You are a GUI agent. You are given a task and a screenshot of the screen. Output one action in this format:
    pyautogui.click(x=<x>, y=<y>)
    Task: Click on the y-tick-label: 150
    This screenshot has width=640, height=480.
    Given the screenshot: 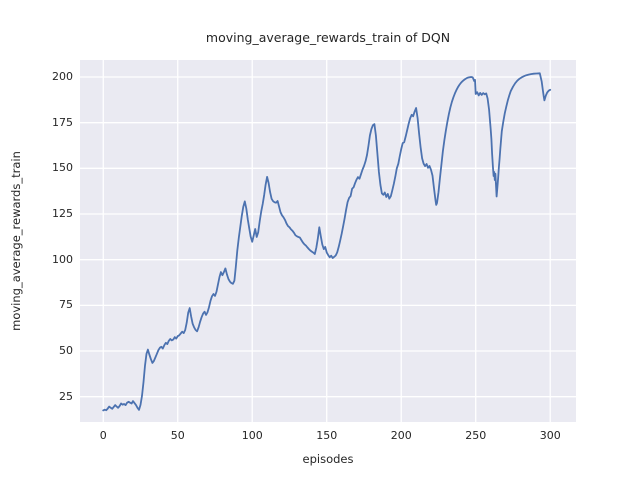 What is the action you would take?
    pyautogui.click(x=62, y=168)
    